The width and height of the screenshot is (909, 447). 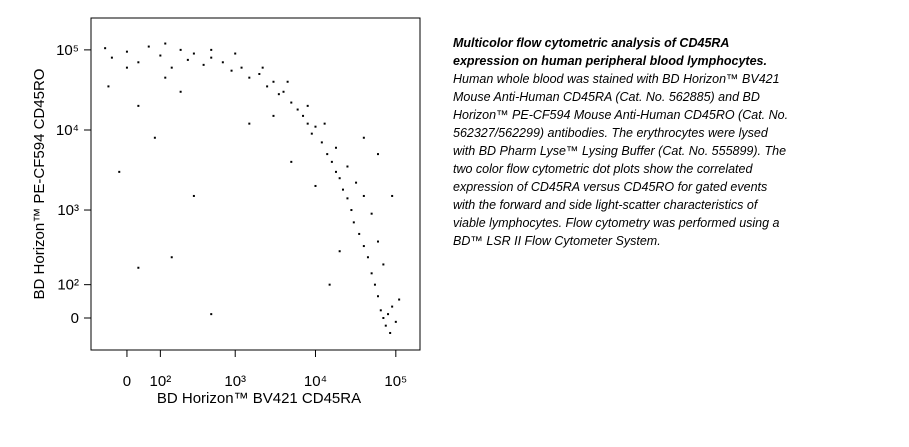 I want to click on y-tick-label: 10², so click(x=68, y=285).